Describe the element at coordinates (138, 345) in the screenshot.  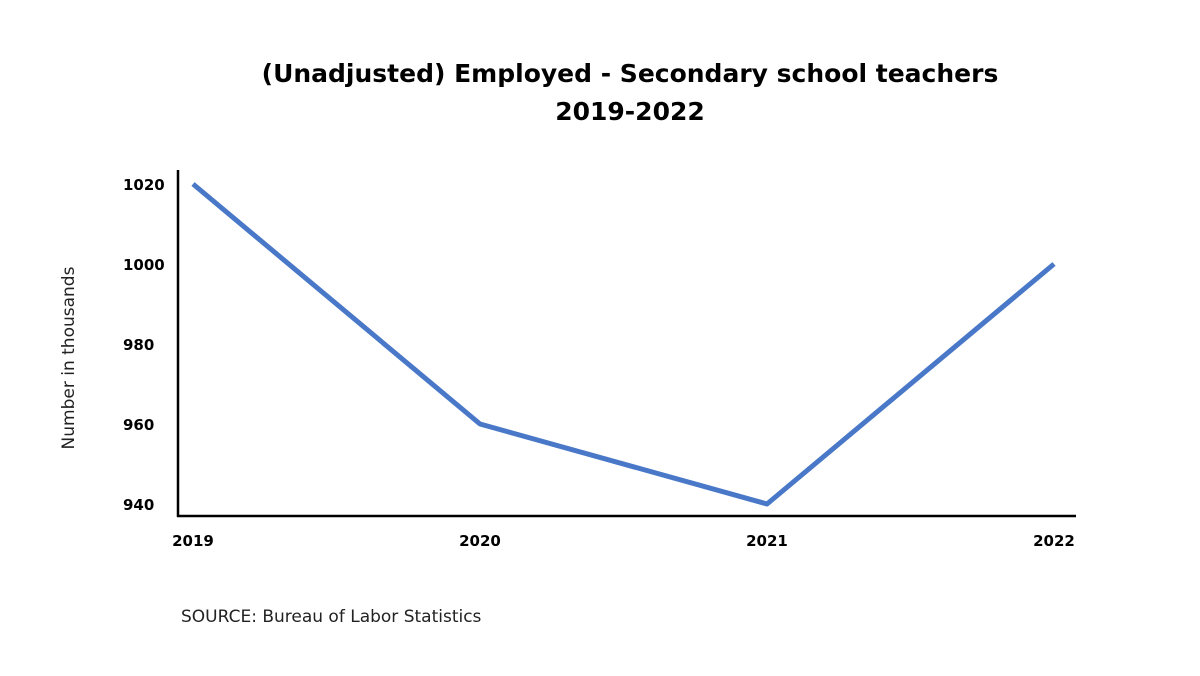
I see `y-tick-label: 980` at that location.